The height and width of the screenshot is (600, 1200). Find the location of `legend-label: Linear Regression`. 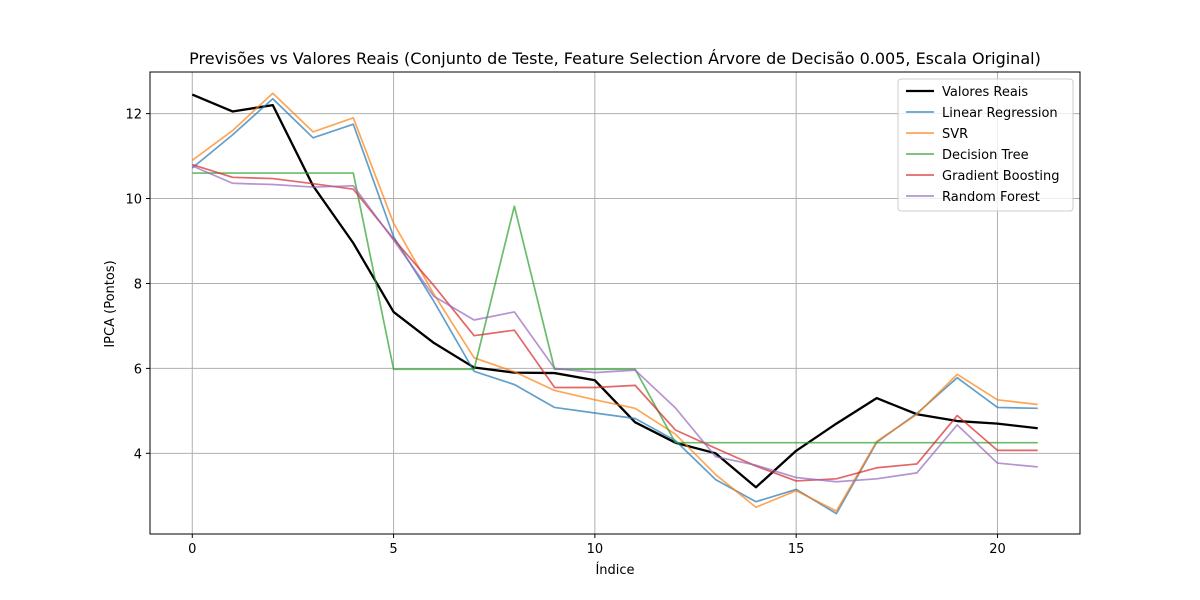

legend-label: Linear Regression is located at coordinates (1000, 113).